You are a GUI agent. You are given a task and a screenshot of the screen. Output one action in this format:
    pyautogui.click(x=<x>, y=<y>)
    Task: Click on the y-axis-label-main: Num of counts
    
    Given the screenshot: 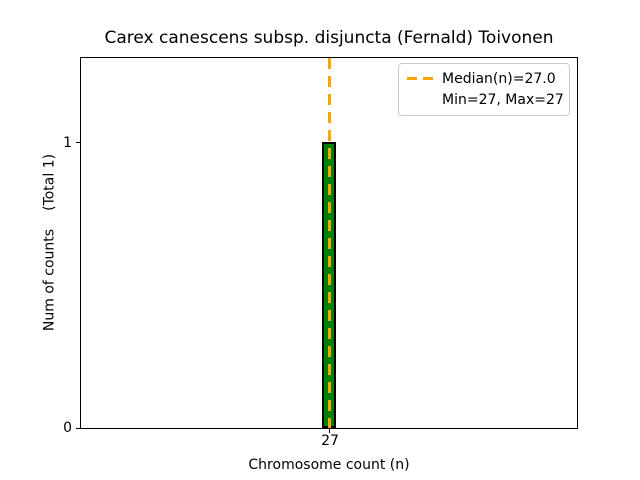 What is the action you would take?
    pyautogui.click(x=49, y=280)
    